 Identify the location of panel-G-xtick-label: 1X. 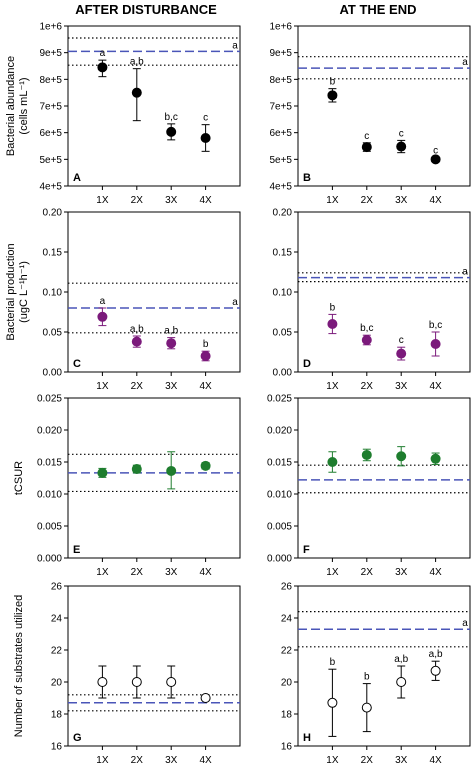
(102, 760).